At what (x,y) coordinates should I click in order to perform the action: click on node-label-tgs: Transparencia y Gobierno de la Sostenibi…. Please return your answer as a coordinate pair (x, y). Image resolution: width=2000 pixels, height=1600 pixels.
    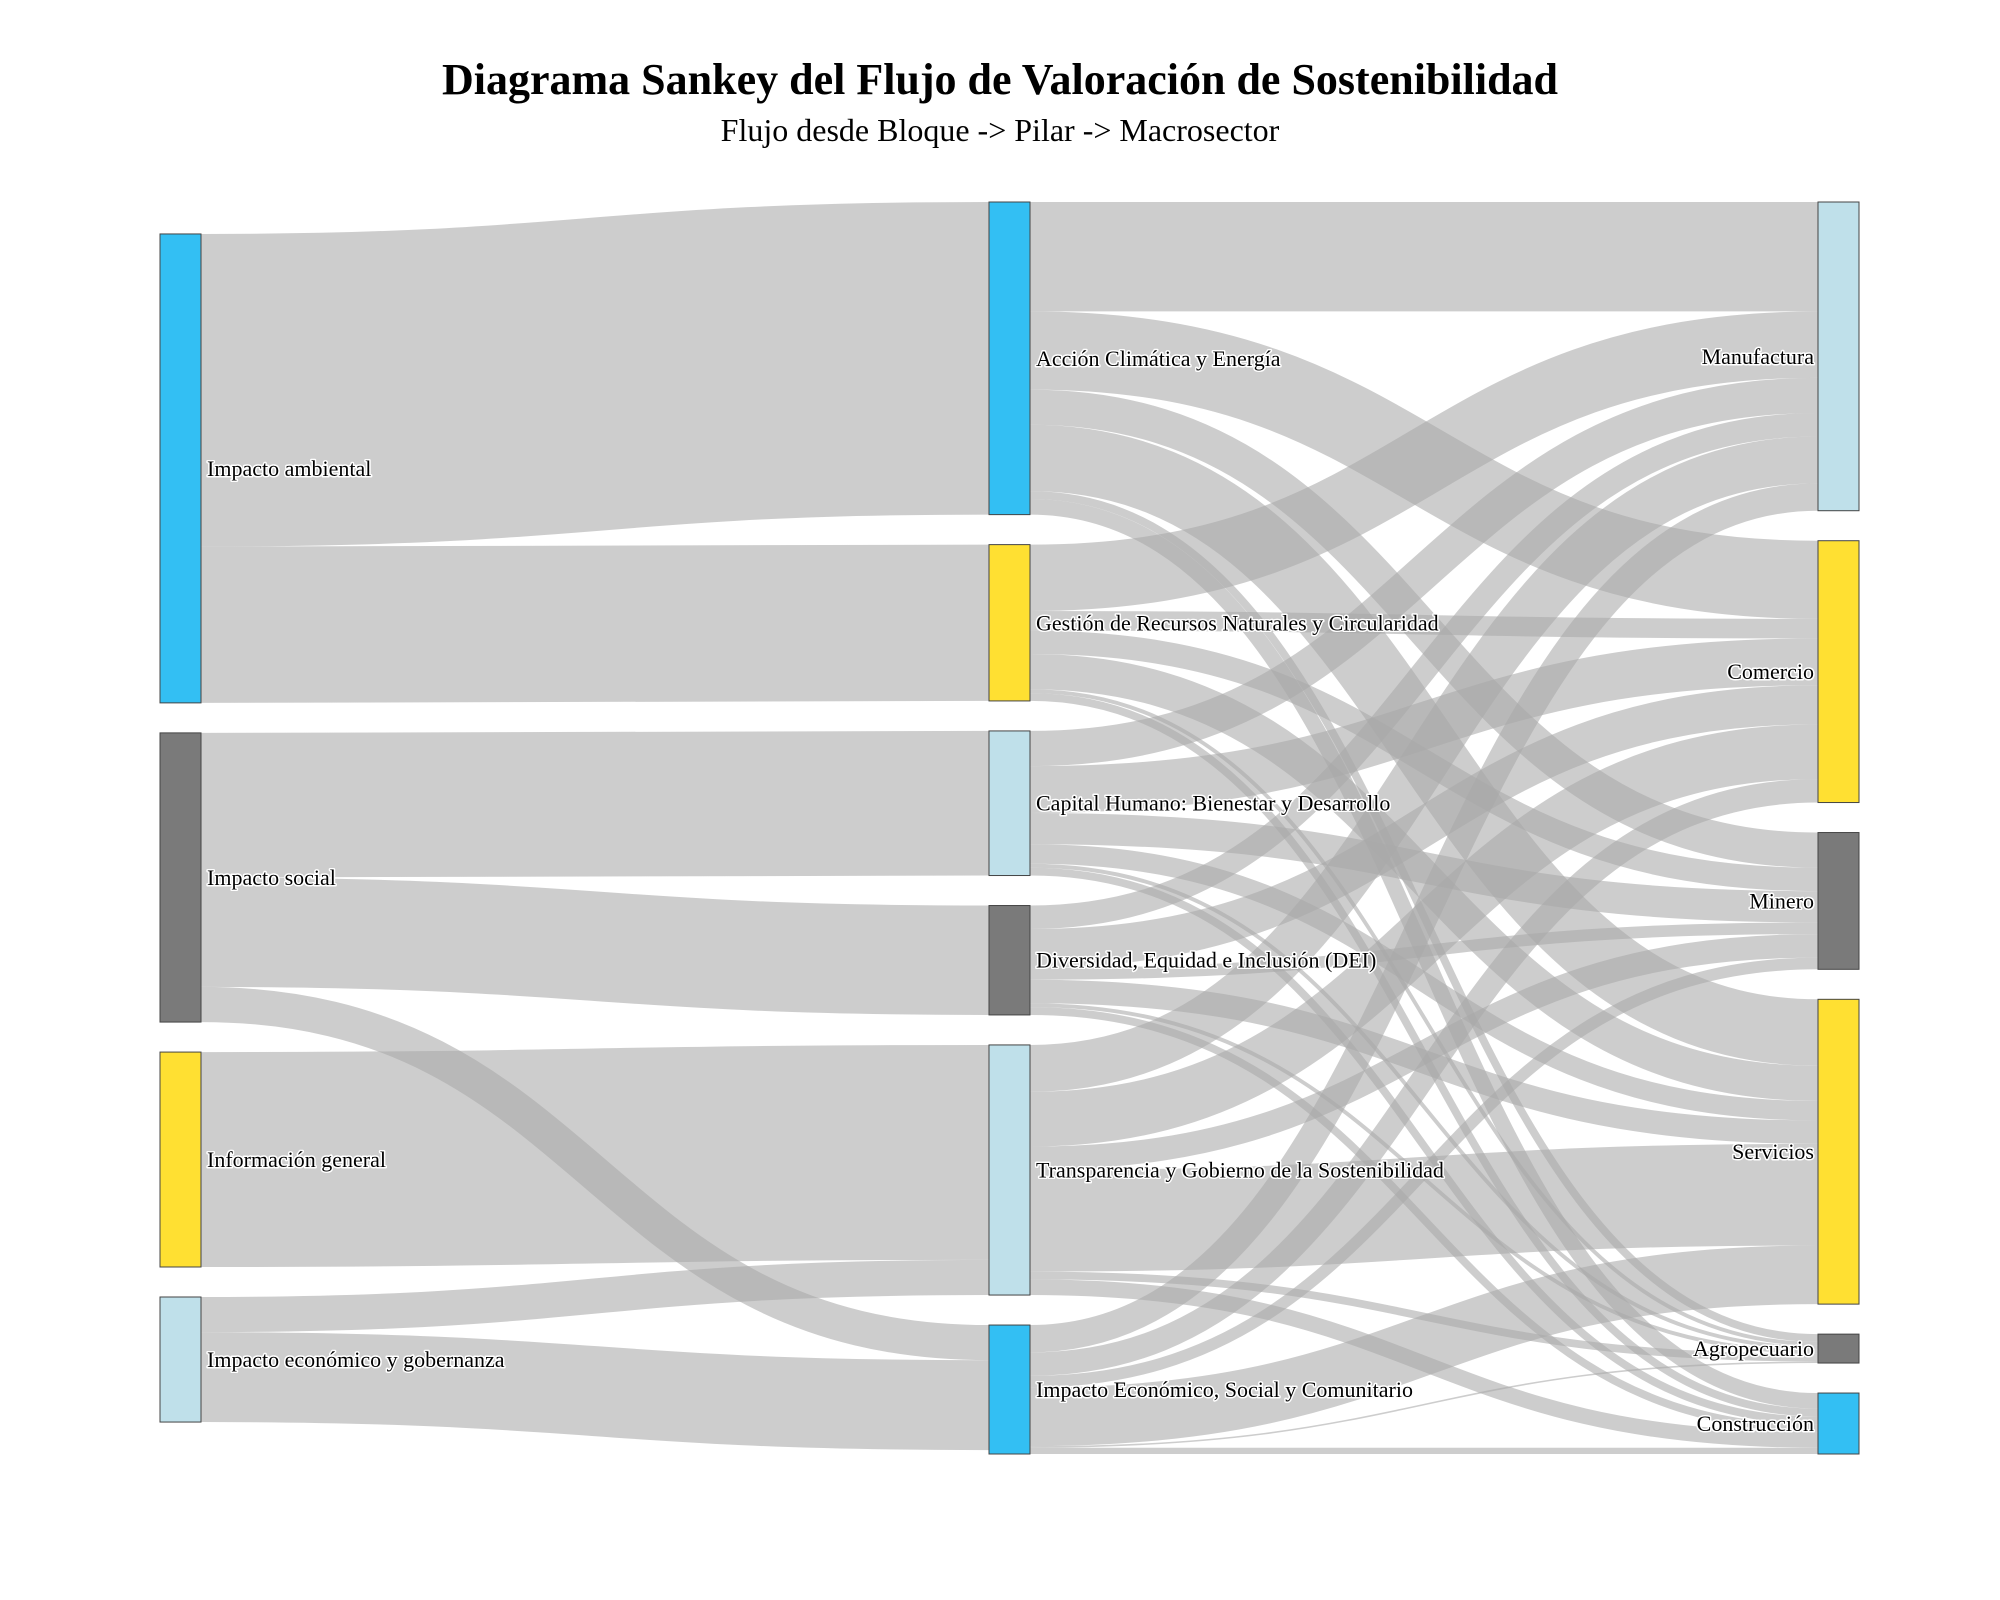
    Looking at the image, I should click on (1240, 1169).